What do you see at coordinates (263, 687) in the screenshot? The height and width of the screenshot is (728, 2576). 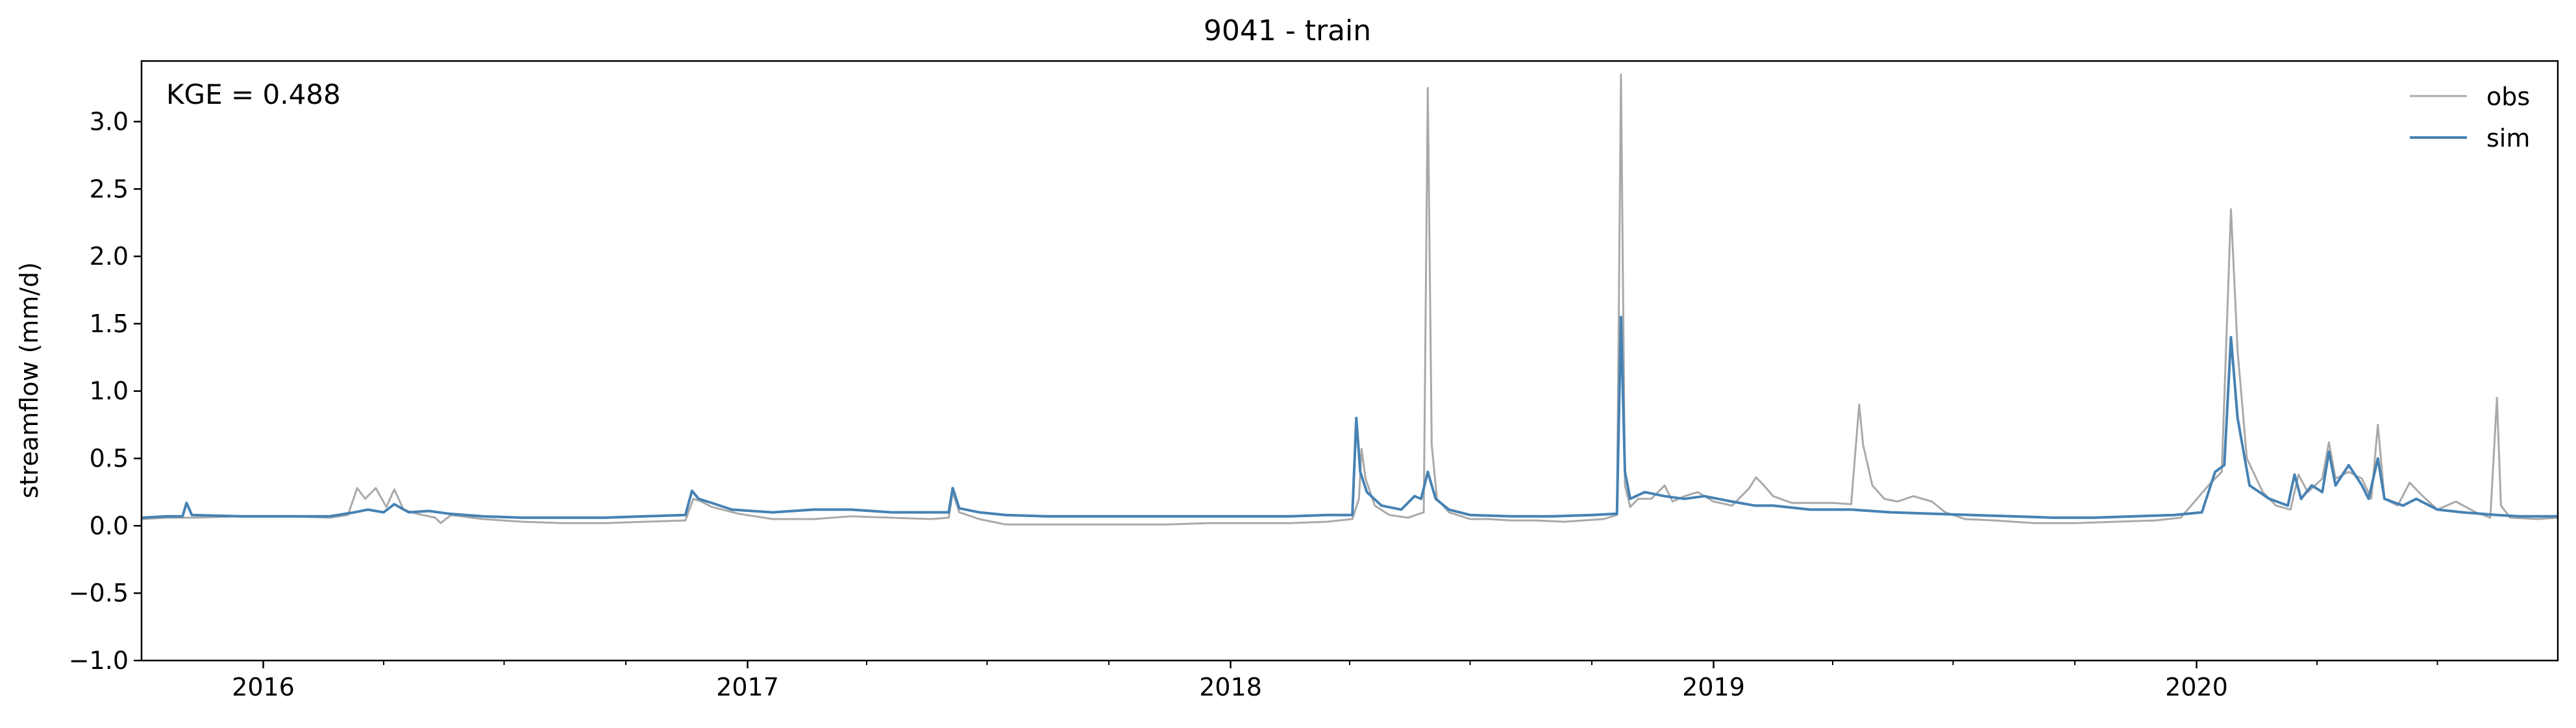 I see `x-tick-label: 2016` at bounding box center [263, 687].